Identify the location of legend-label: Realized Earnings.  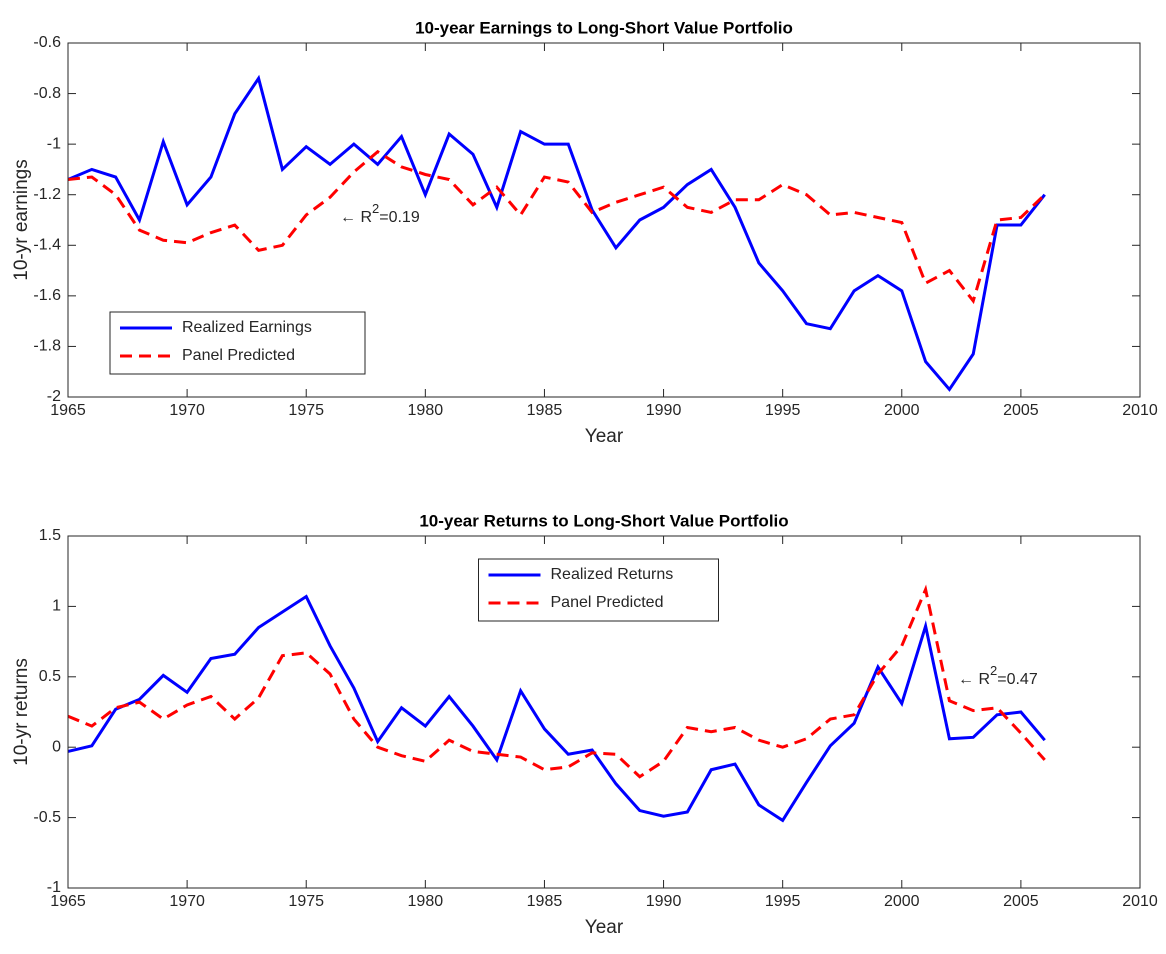
(247, 327).